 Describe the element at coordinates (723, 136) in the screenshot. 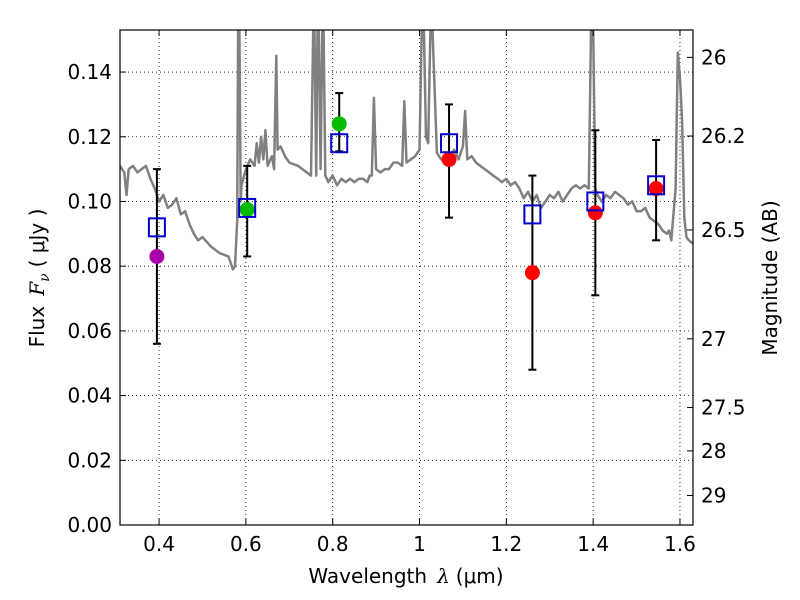

I see `y2-tick-label: 26.2` at that location.